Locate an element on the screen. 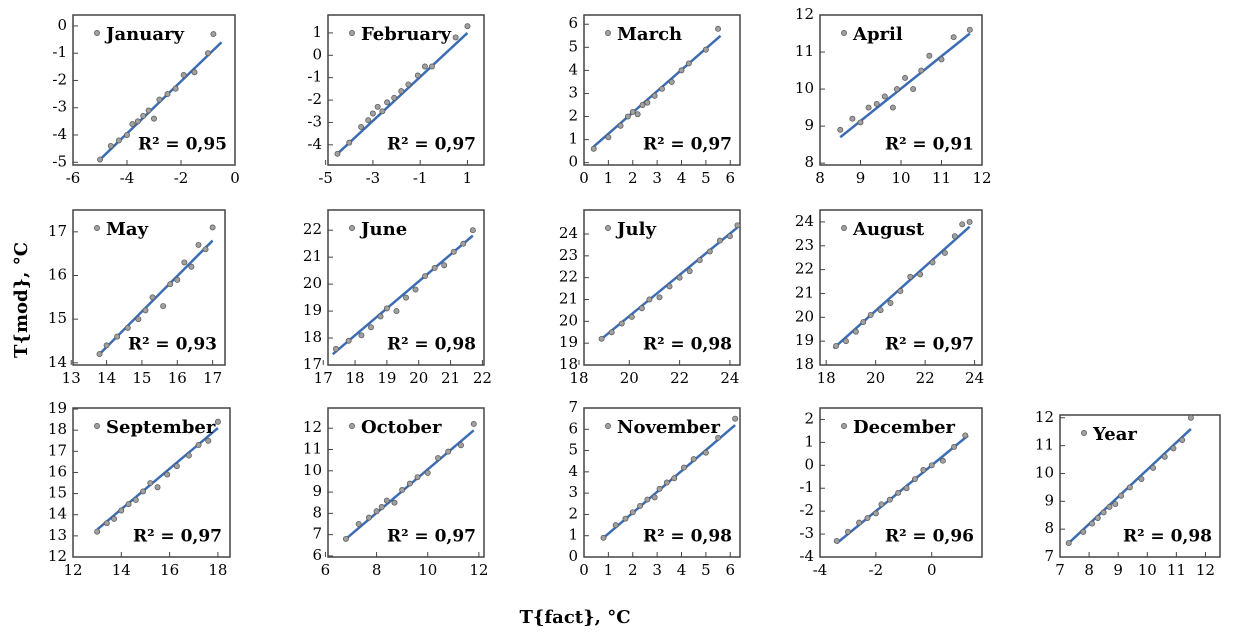  annotation: R² = 0,95 is located at coordinates (182, 145).